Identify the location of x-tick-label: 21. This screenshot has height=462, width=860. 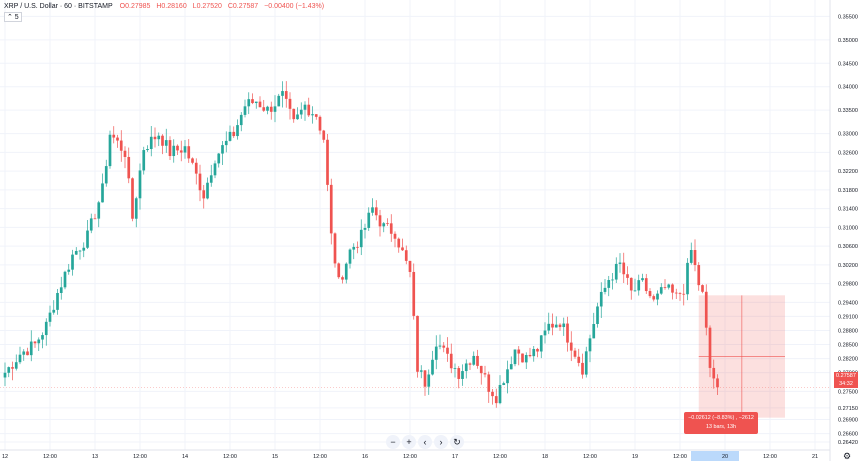
(815, 457).